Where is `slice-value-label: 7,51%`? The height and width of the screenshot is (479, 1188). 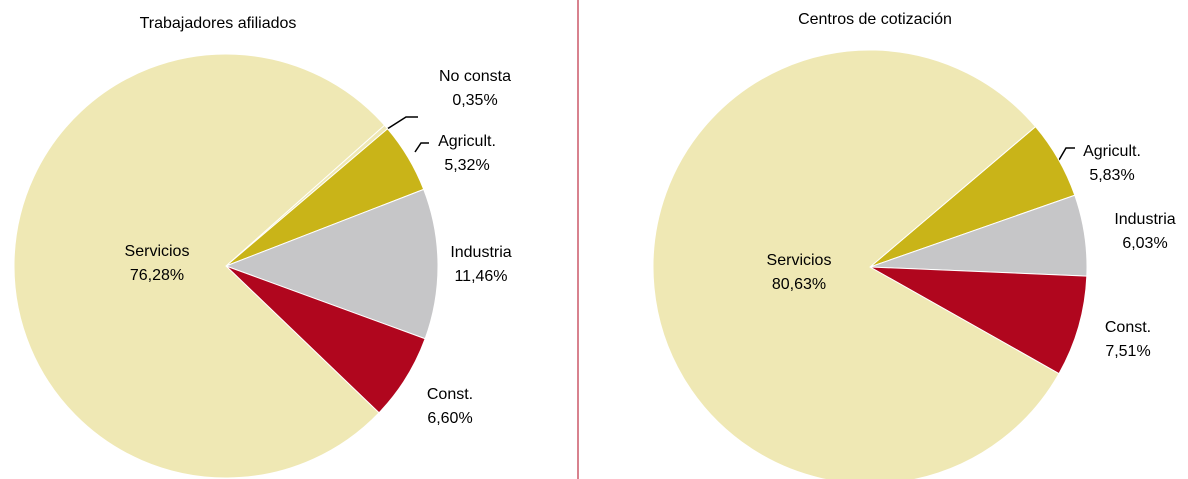 slice-value-label: 7,51% is located at coordinates (1127, 351).